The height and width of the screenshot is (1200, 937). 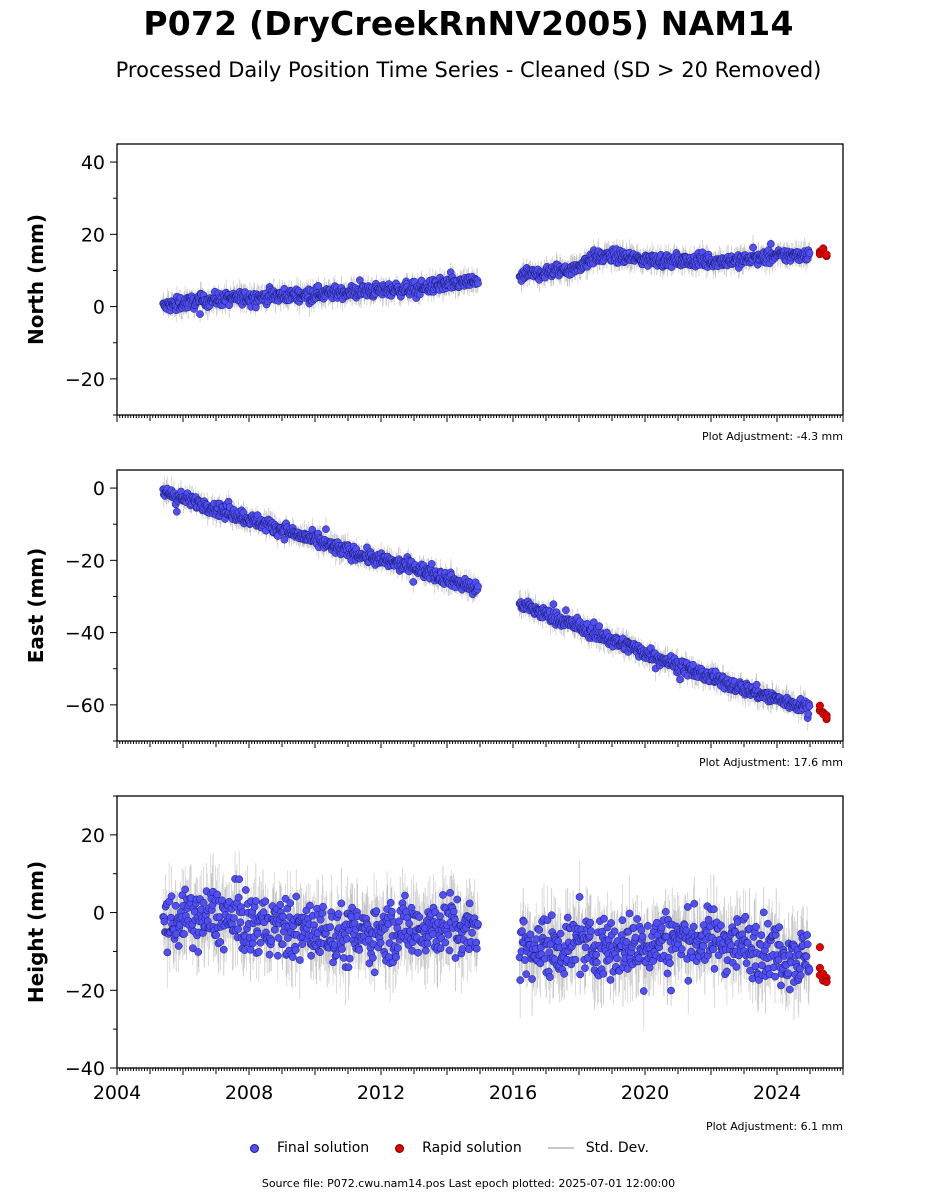 What do you see at coordinates (36, 606) in the screenshot?
I see `east-ylabel: East (mm)` at bounding box center [36, 606].